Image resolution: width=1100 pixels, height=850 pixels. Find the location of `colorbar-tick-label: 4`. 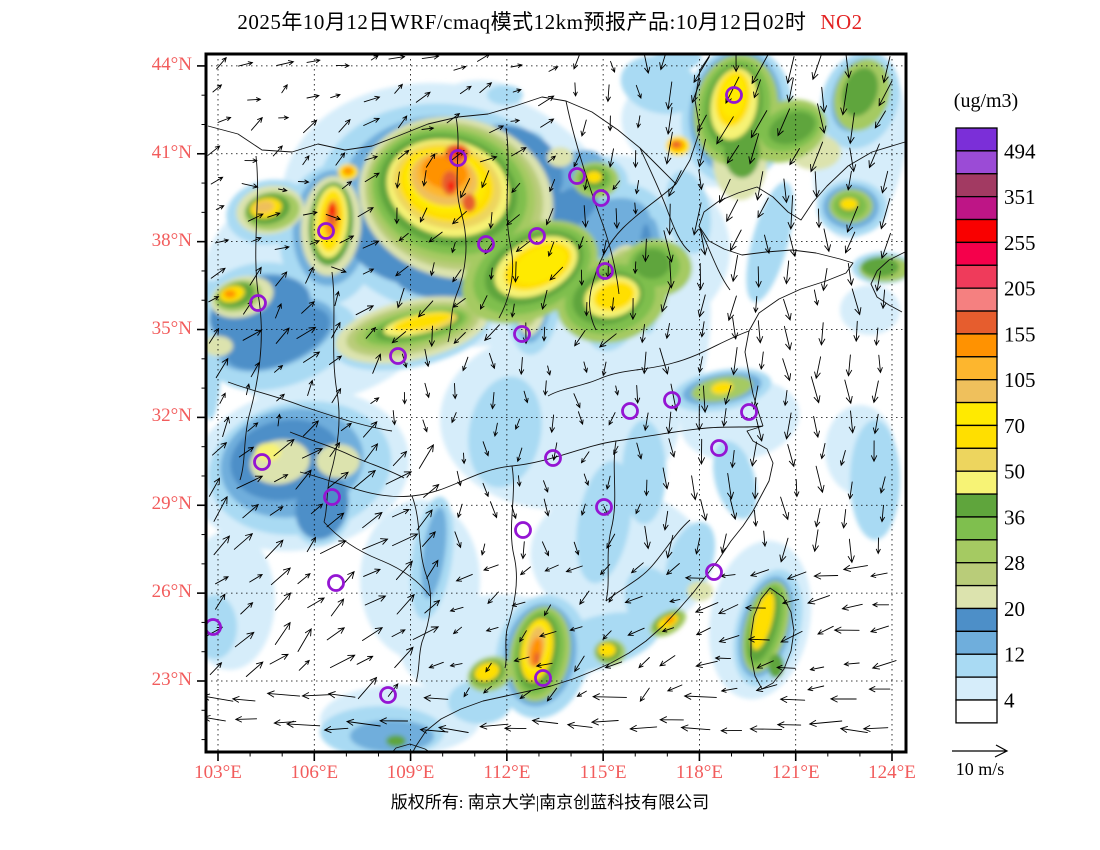

colorbar-tick-label: 4 is located at coordinates (1009, 701).